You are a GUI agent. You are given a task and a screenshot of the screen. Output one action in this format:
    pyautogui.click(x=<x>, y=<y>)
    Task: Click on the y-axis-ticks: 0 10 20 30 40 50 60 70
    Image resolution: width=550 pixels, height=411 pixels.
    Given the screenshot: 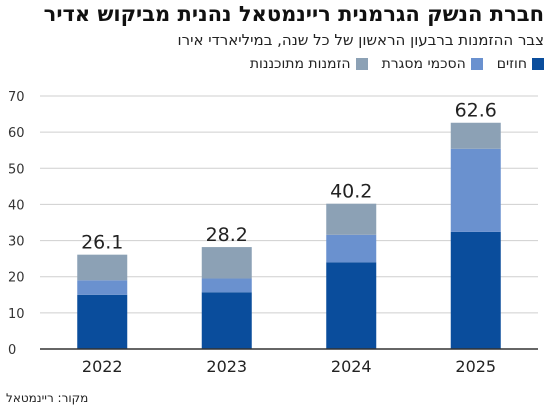 What is the action you would take?
    pyautogui.click(x=16, y=224)
    